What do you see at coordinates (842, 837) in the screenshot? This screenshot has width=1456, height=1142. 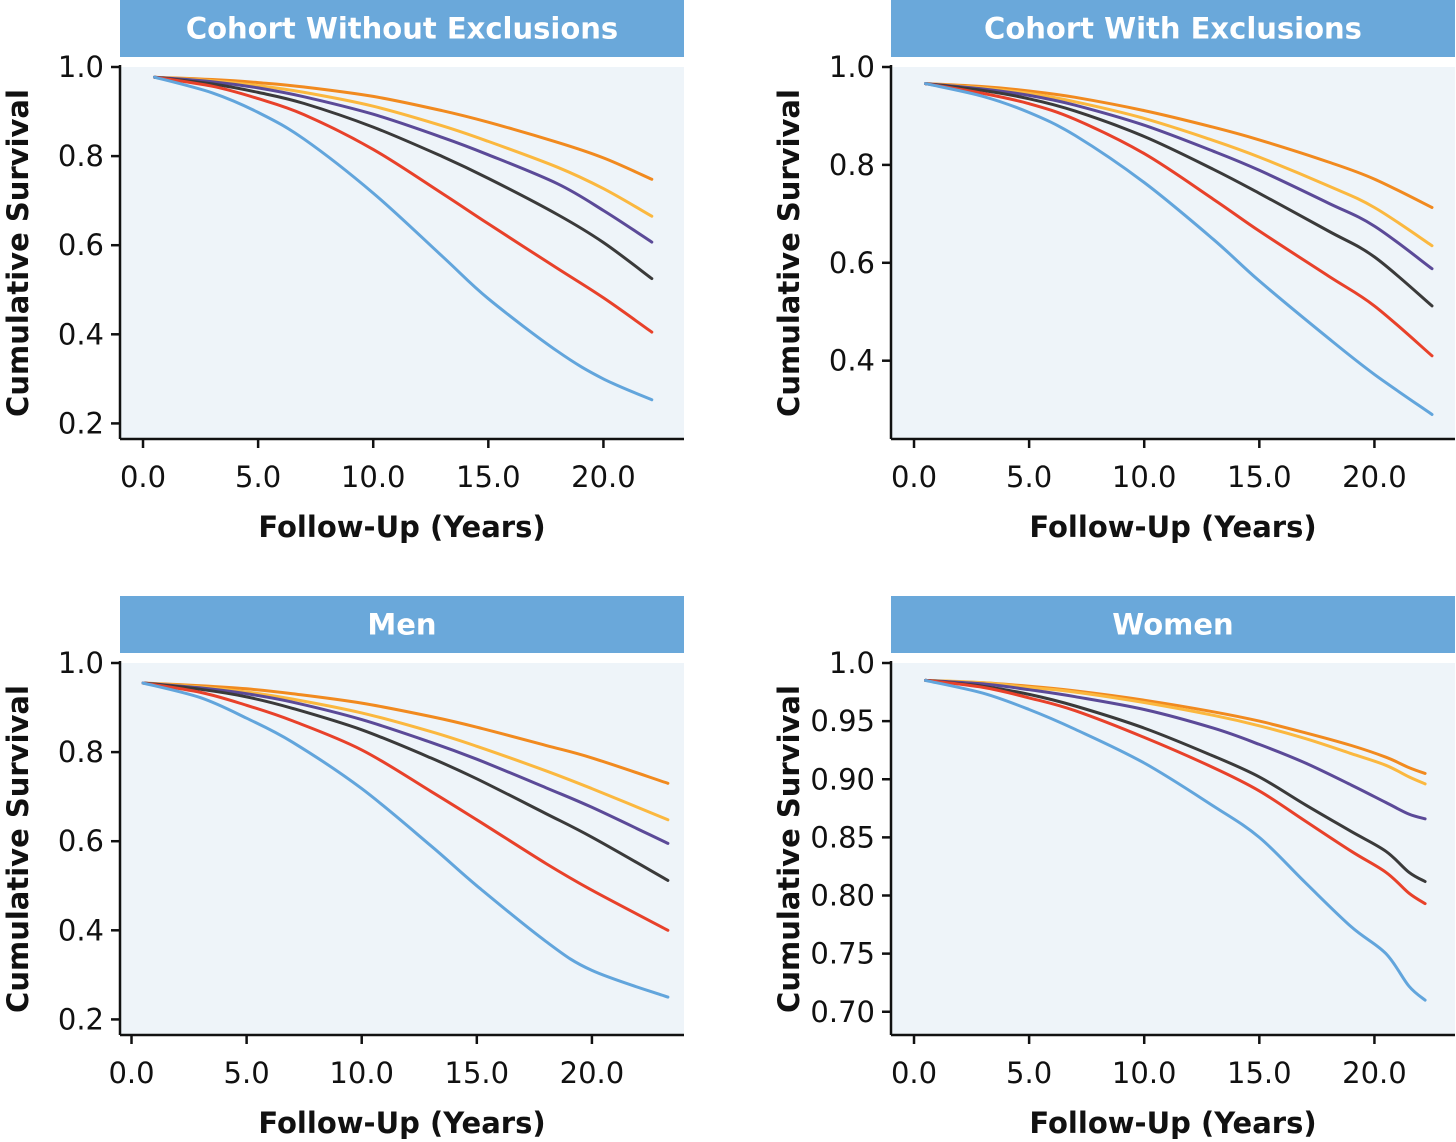 I see `y-tick-label: 0.85` at bounding box center [842, 837].